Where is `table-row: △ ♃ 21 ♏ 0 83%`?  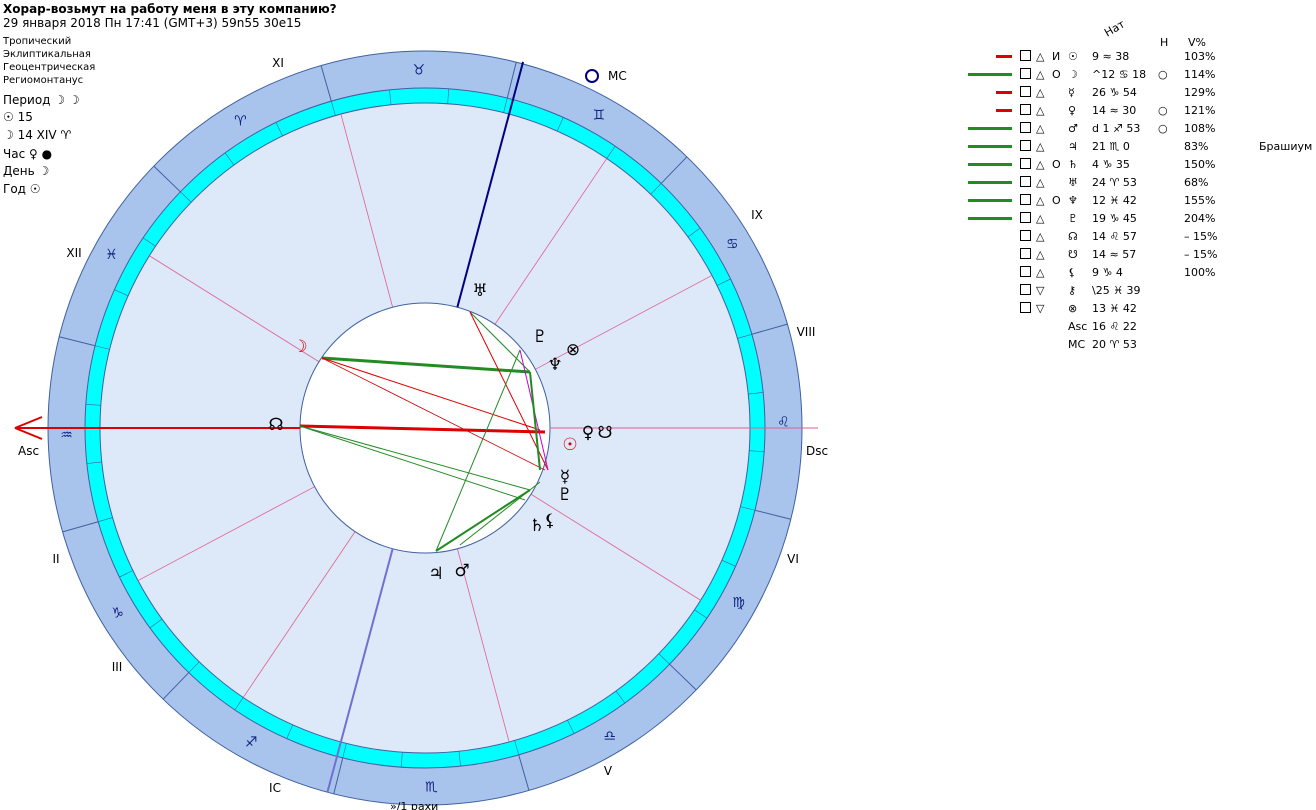 table-row: △ ♃ 21 ♏ 0 83% is located at coordinates (1138, 147).